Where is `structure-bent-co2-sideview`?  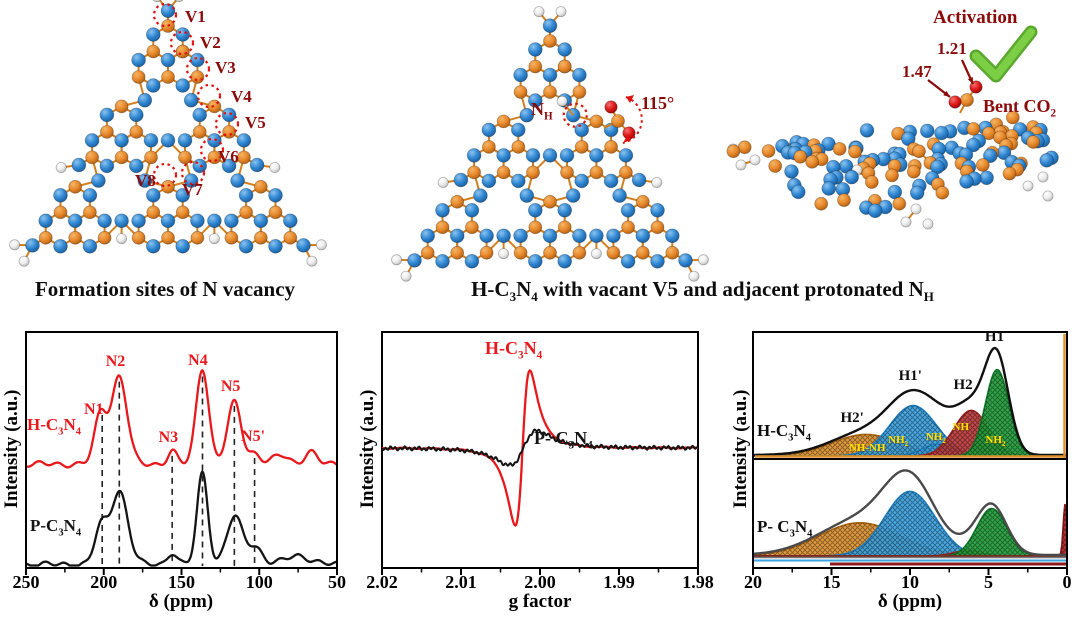 structure-bent-co2-sideview is located at coordinates (892, 155).